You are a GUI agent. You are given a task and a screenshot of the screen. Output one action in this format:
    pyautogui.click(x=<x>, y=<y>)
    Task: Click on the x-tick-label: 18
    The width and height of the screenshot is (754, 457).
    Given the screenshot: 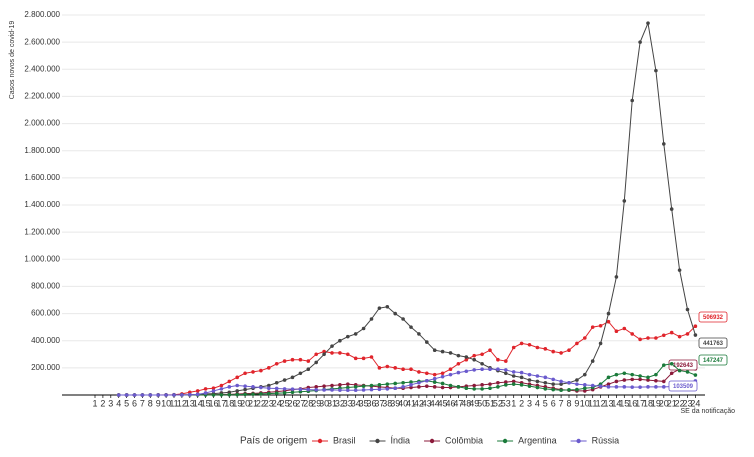 What is the action you would take?
    pyautogui.click(x=229, y=403)
    